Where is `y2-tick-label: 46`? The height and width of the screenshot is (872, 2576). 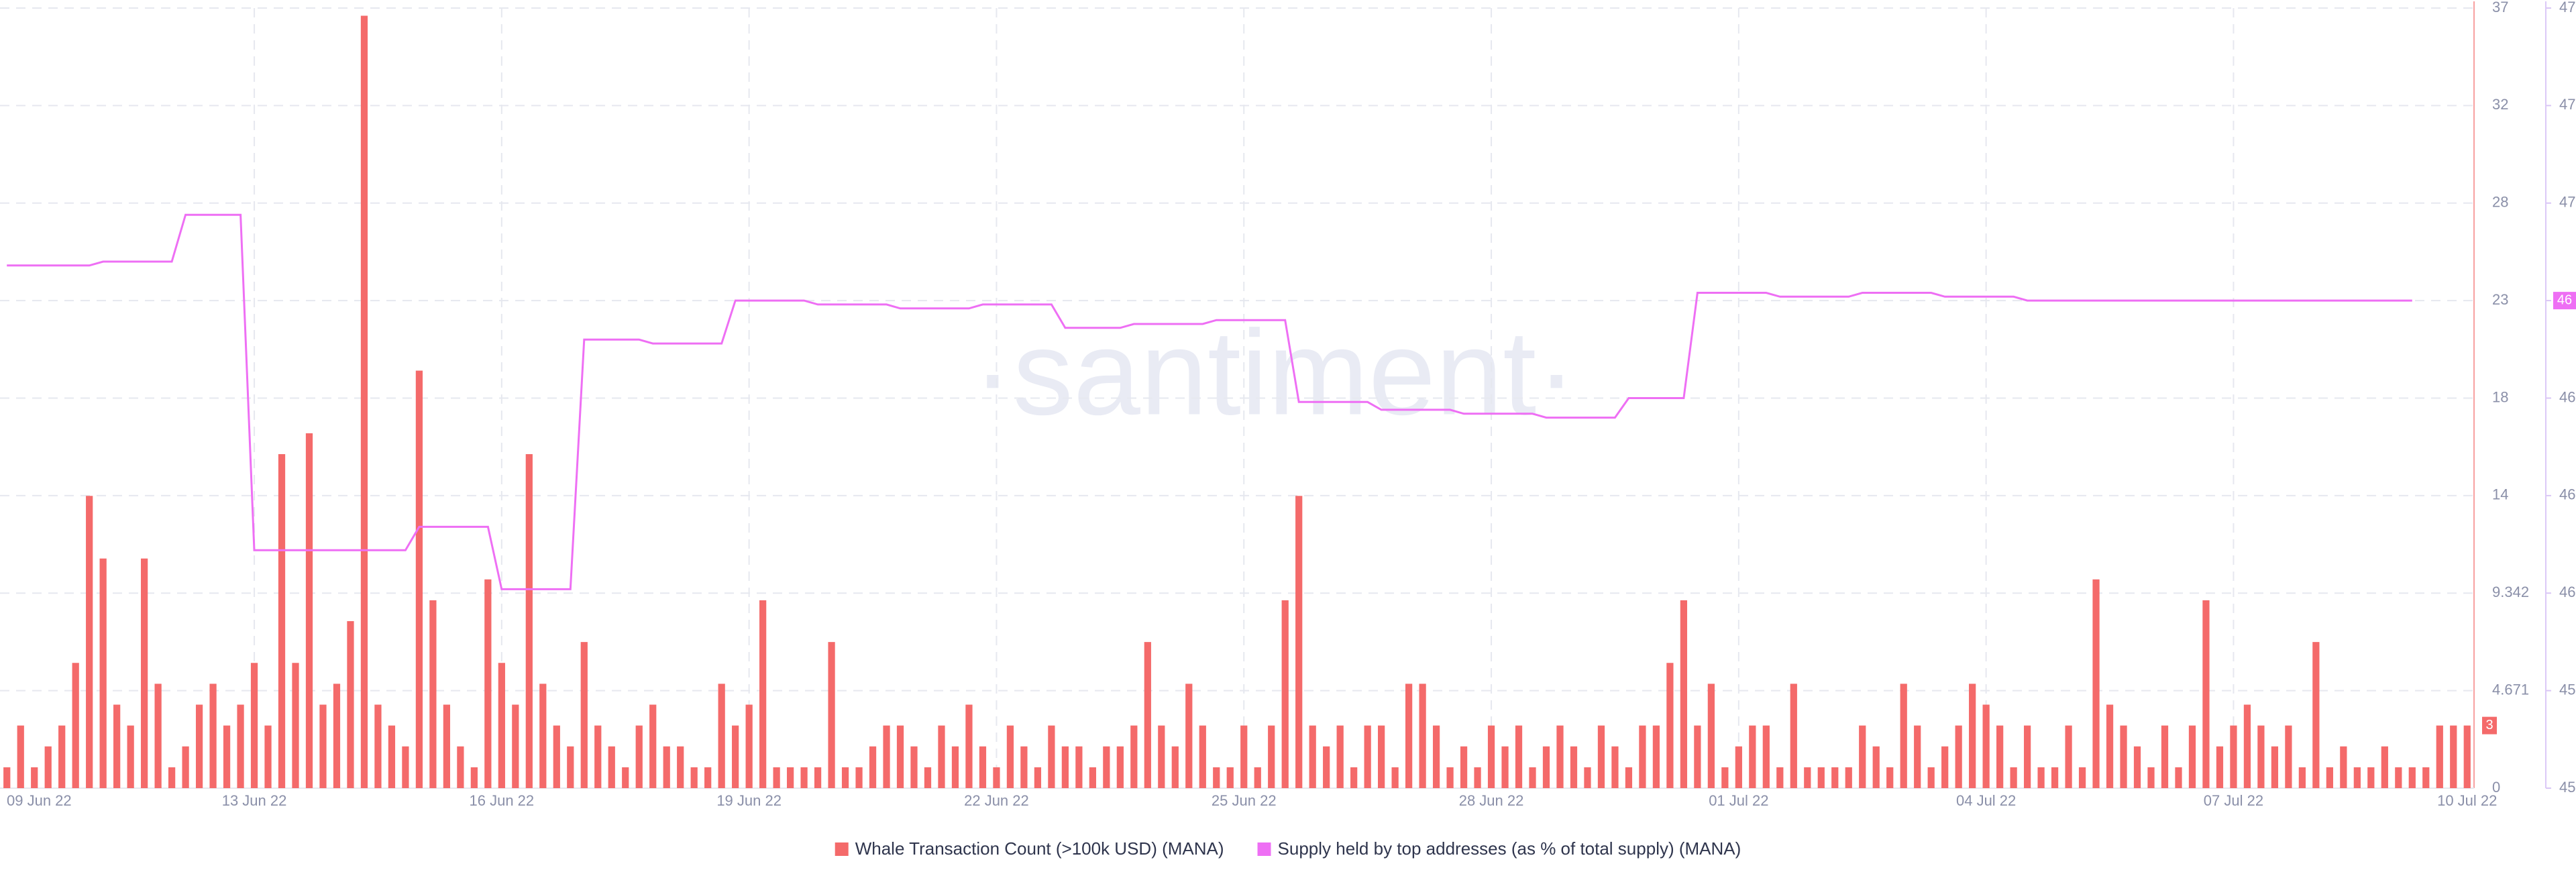 y2-tick-label: 46 is located at coordinates (2567, 397).